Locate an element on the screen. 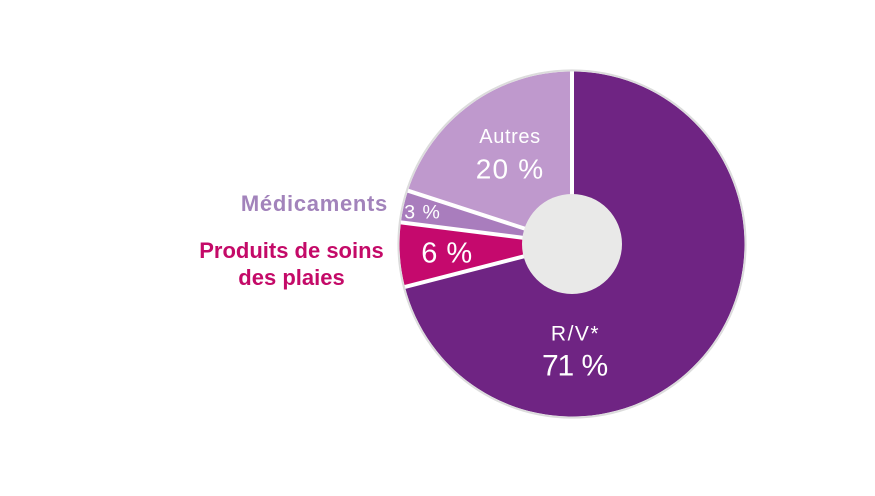  svg-text: 6 % is located at coordinates (446, 254).